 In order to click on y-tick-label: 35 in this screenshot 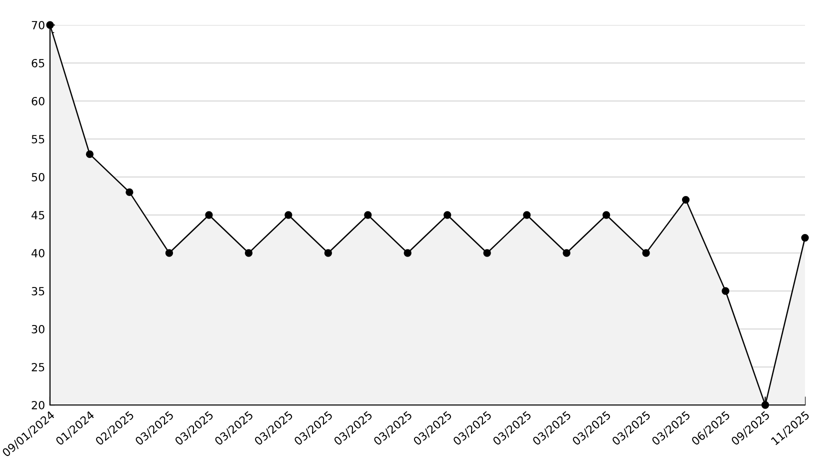, I will do `click(38, 291)`.